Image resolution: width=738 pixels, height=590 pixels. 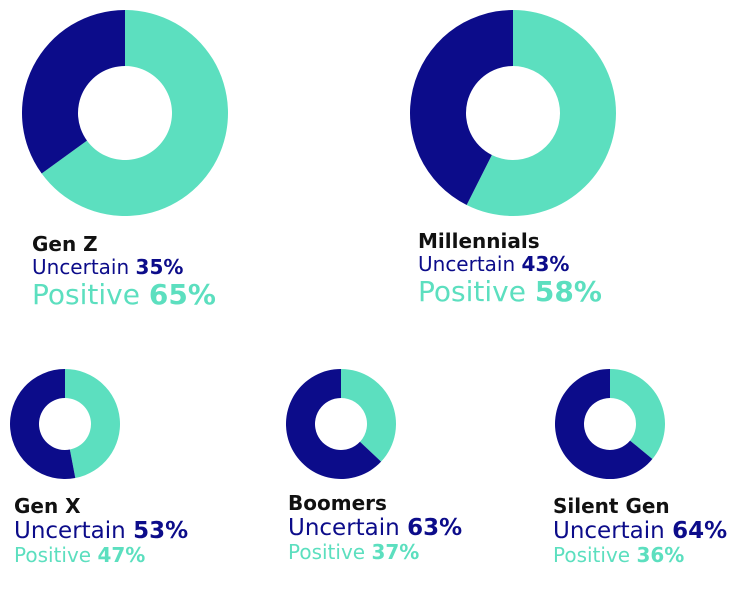 I want to click on uncertain-line: Uncertain 43%, so click(x=510, y=264).